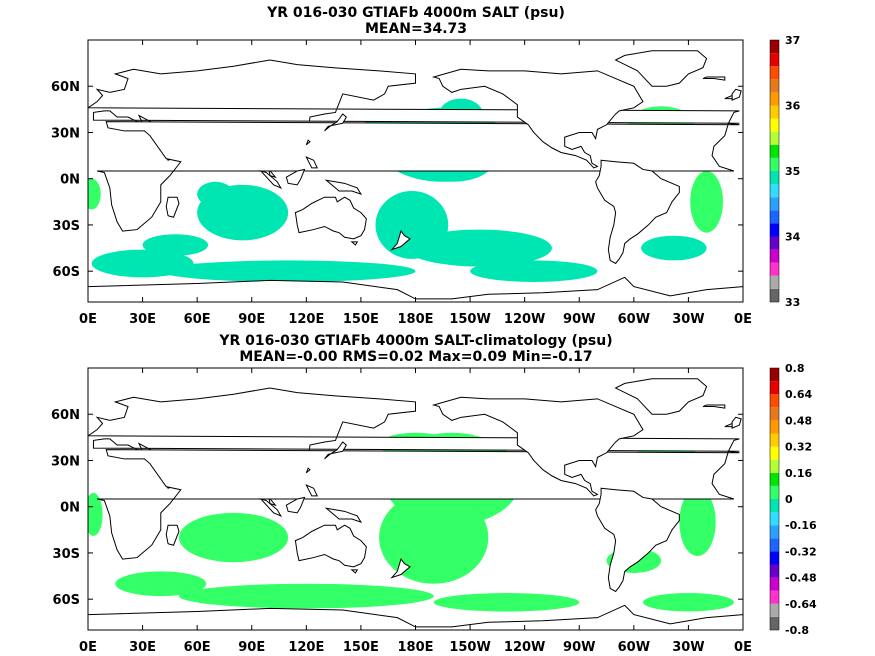 This screenshot has width=875, height=656. What do you see at coordinates (792, 171) in the screenshot?
I see `colorbar-label: 35` at bounding box center [792, 171].